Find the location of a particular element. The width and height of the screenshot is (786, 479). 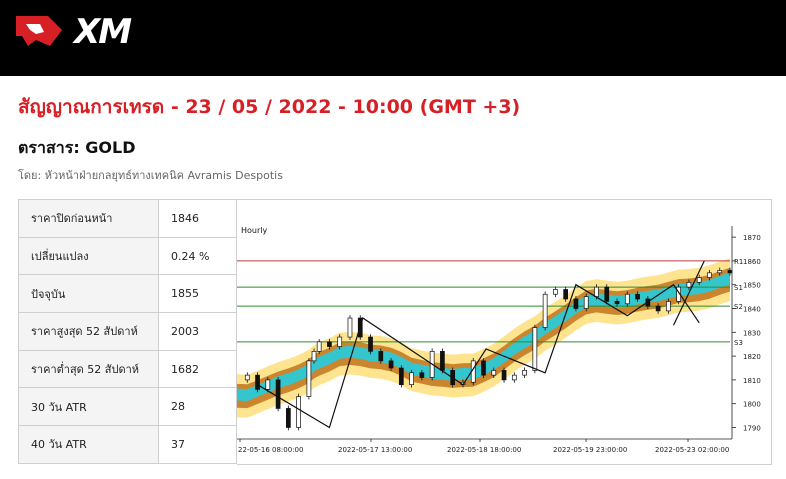

xm-logo: XM is located at coordinates (75, 31).